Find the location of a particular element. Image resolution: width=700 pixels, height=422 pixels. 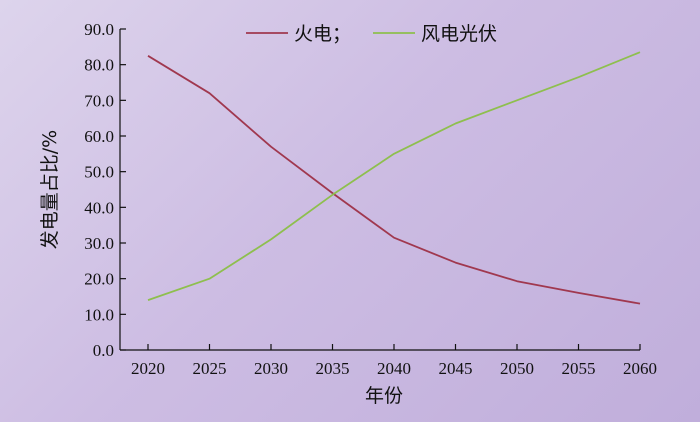

legend-label-1: 风电光伏 is located at coordinates (459, 34).